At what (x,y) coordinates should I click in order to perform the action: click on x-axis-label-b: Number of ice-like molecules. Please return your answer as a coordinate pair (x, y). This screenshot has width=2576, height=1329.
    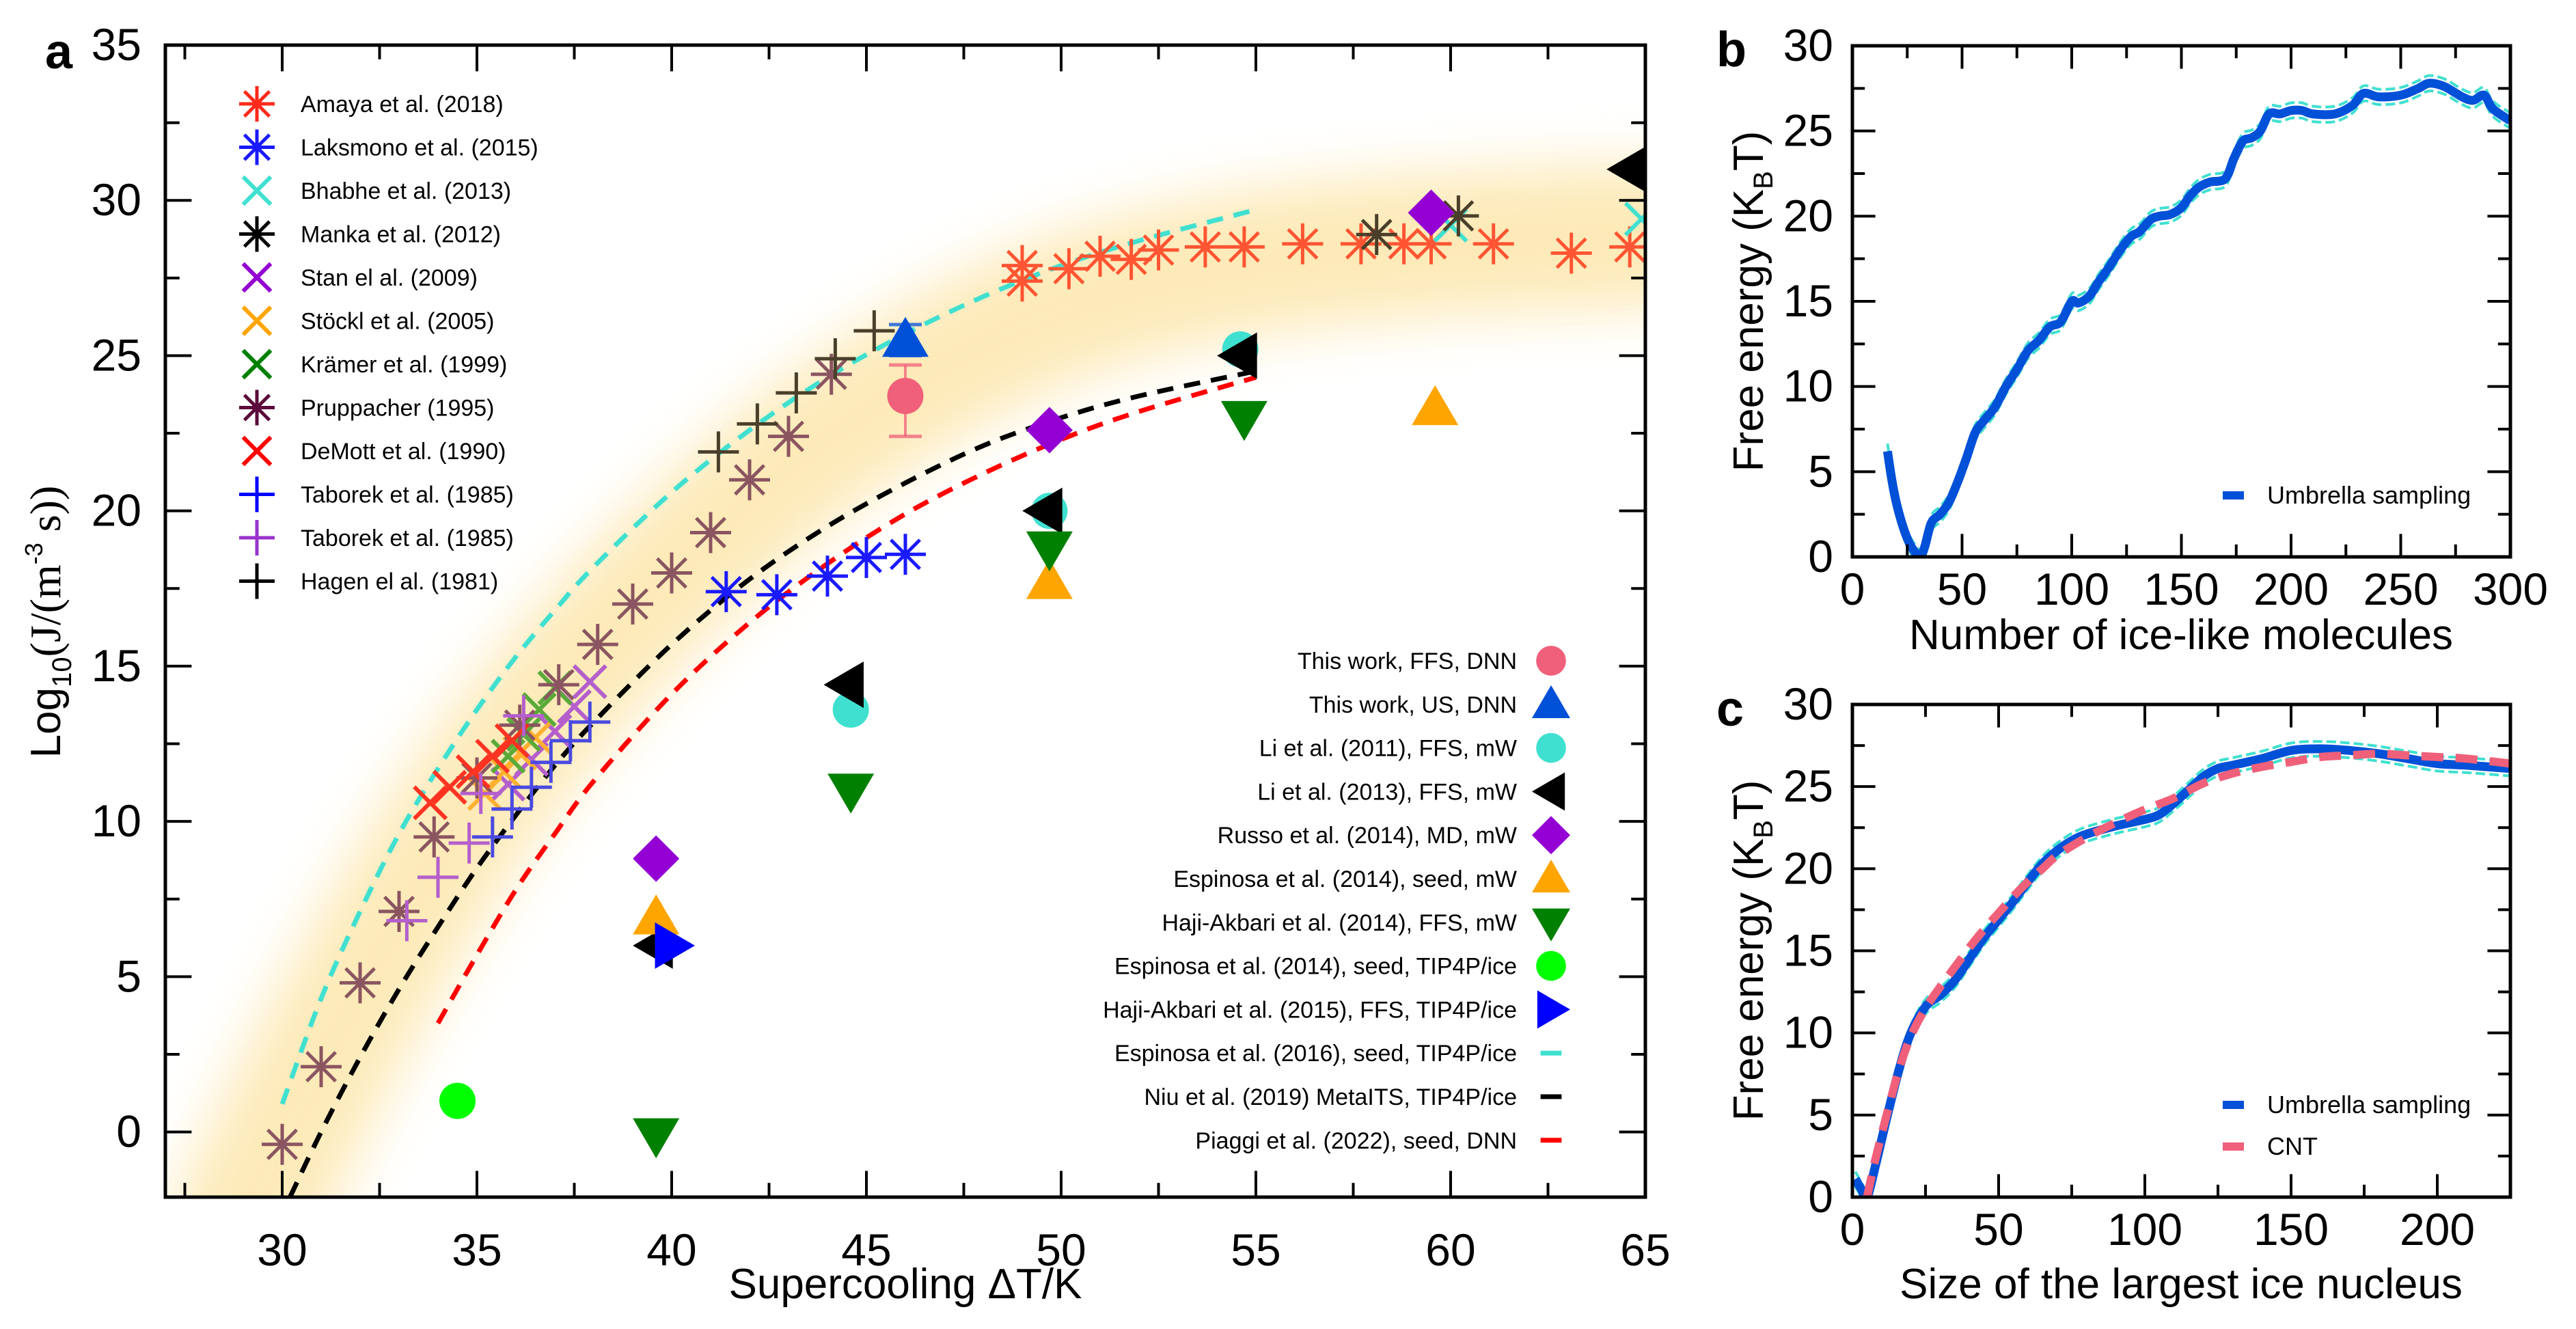
    Looking at the image, I should click on (2181, 635).